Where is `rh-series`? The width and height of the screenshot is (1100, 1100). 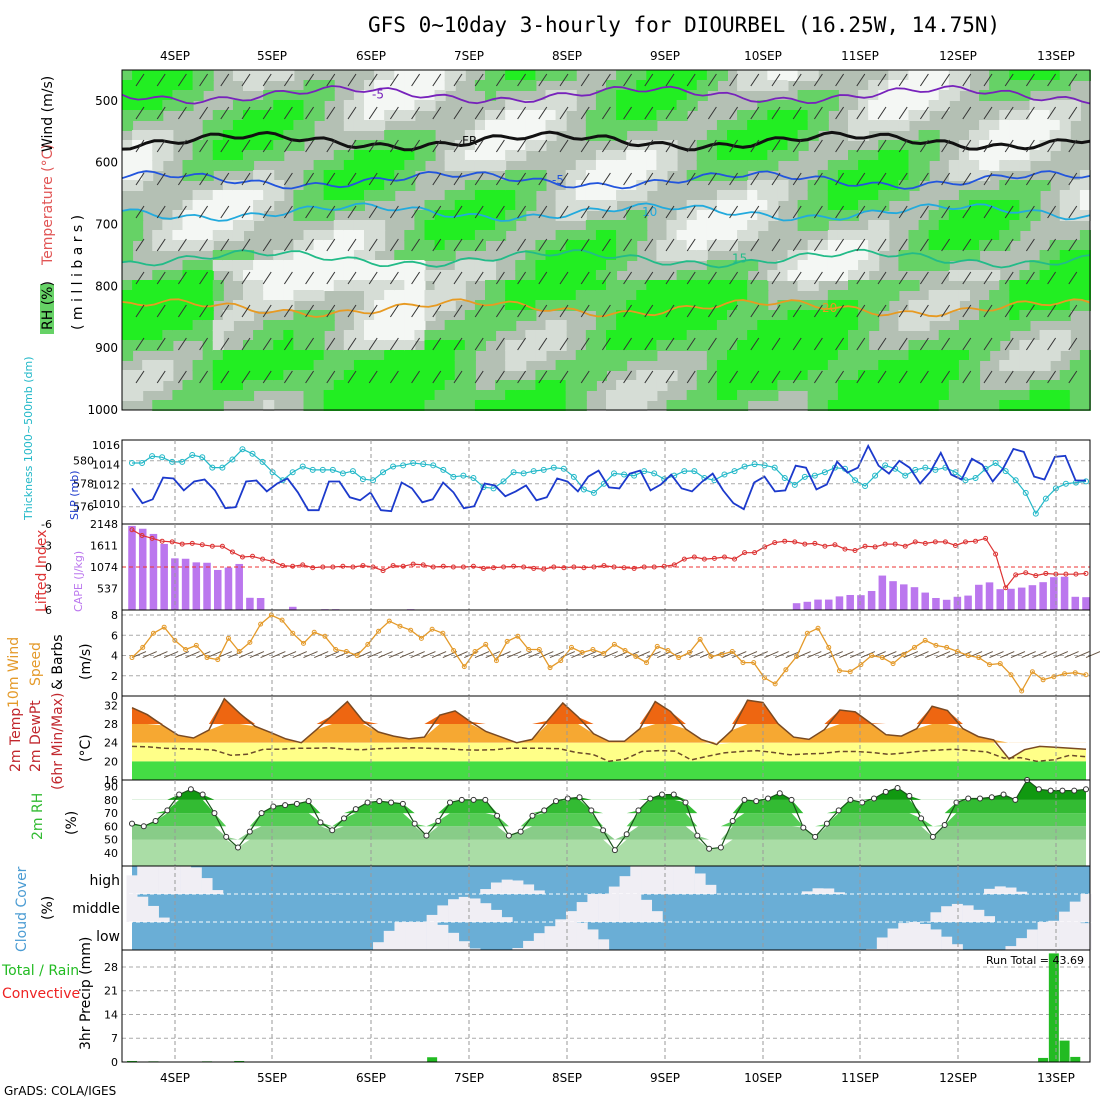
rh-series is located at coordinates (609, 815).